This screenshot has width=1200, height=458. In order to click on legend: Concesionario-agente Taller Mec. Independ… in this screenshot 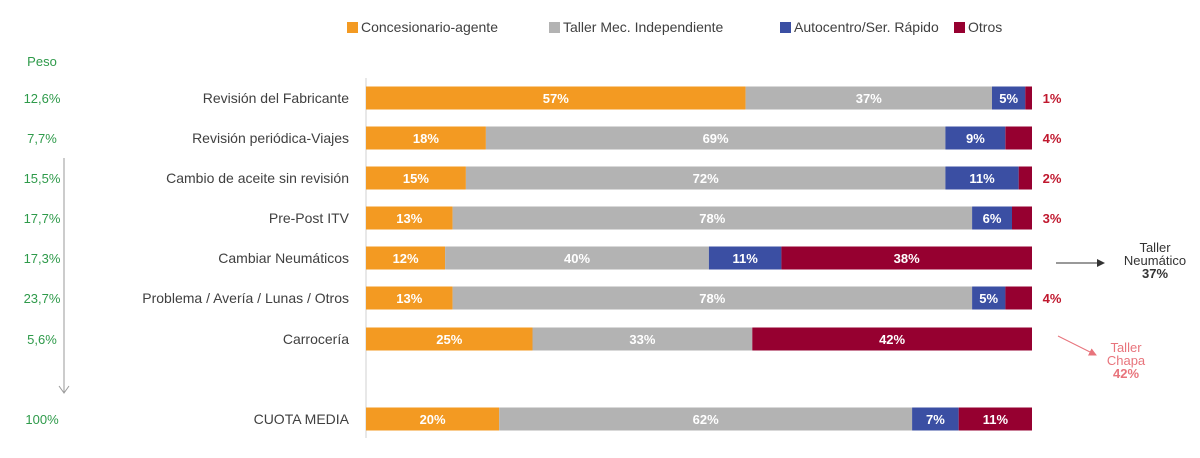, I will do `click(674, 27)`.